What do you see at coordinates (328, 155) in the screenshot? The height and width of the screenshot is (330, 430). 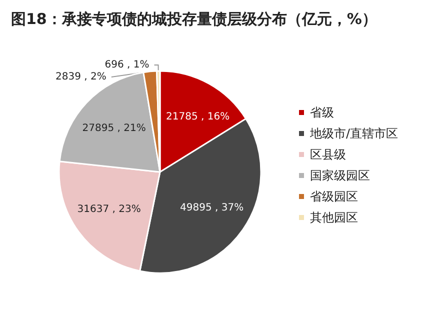 I see `legend-label: 区县级` at bounding box center [328, 155].